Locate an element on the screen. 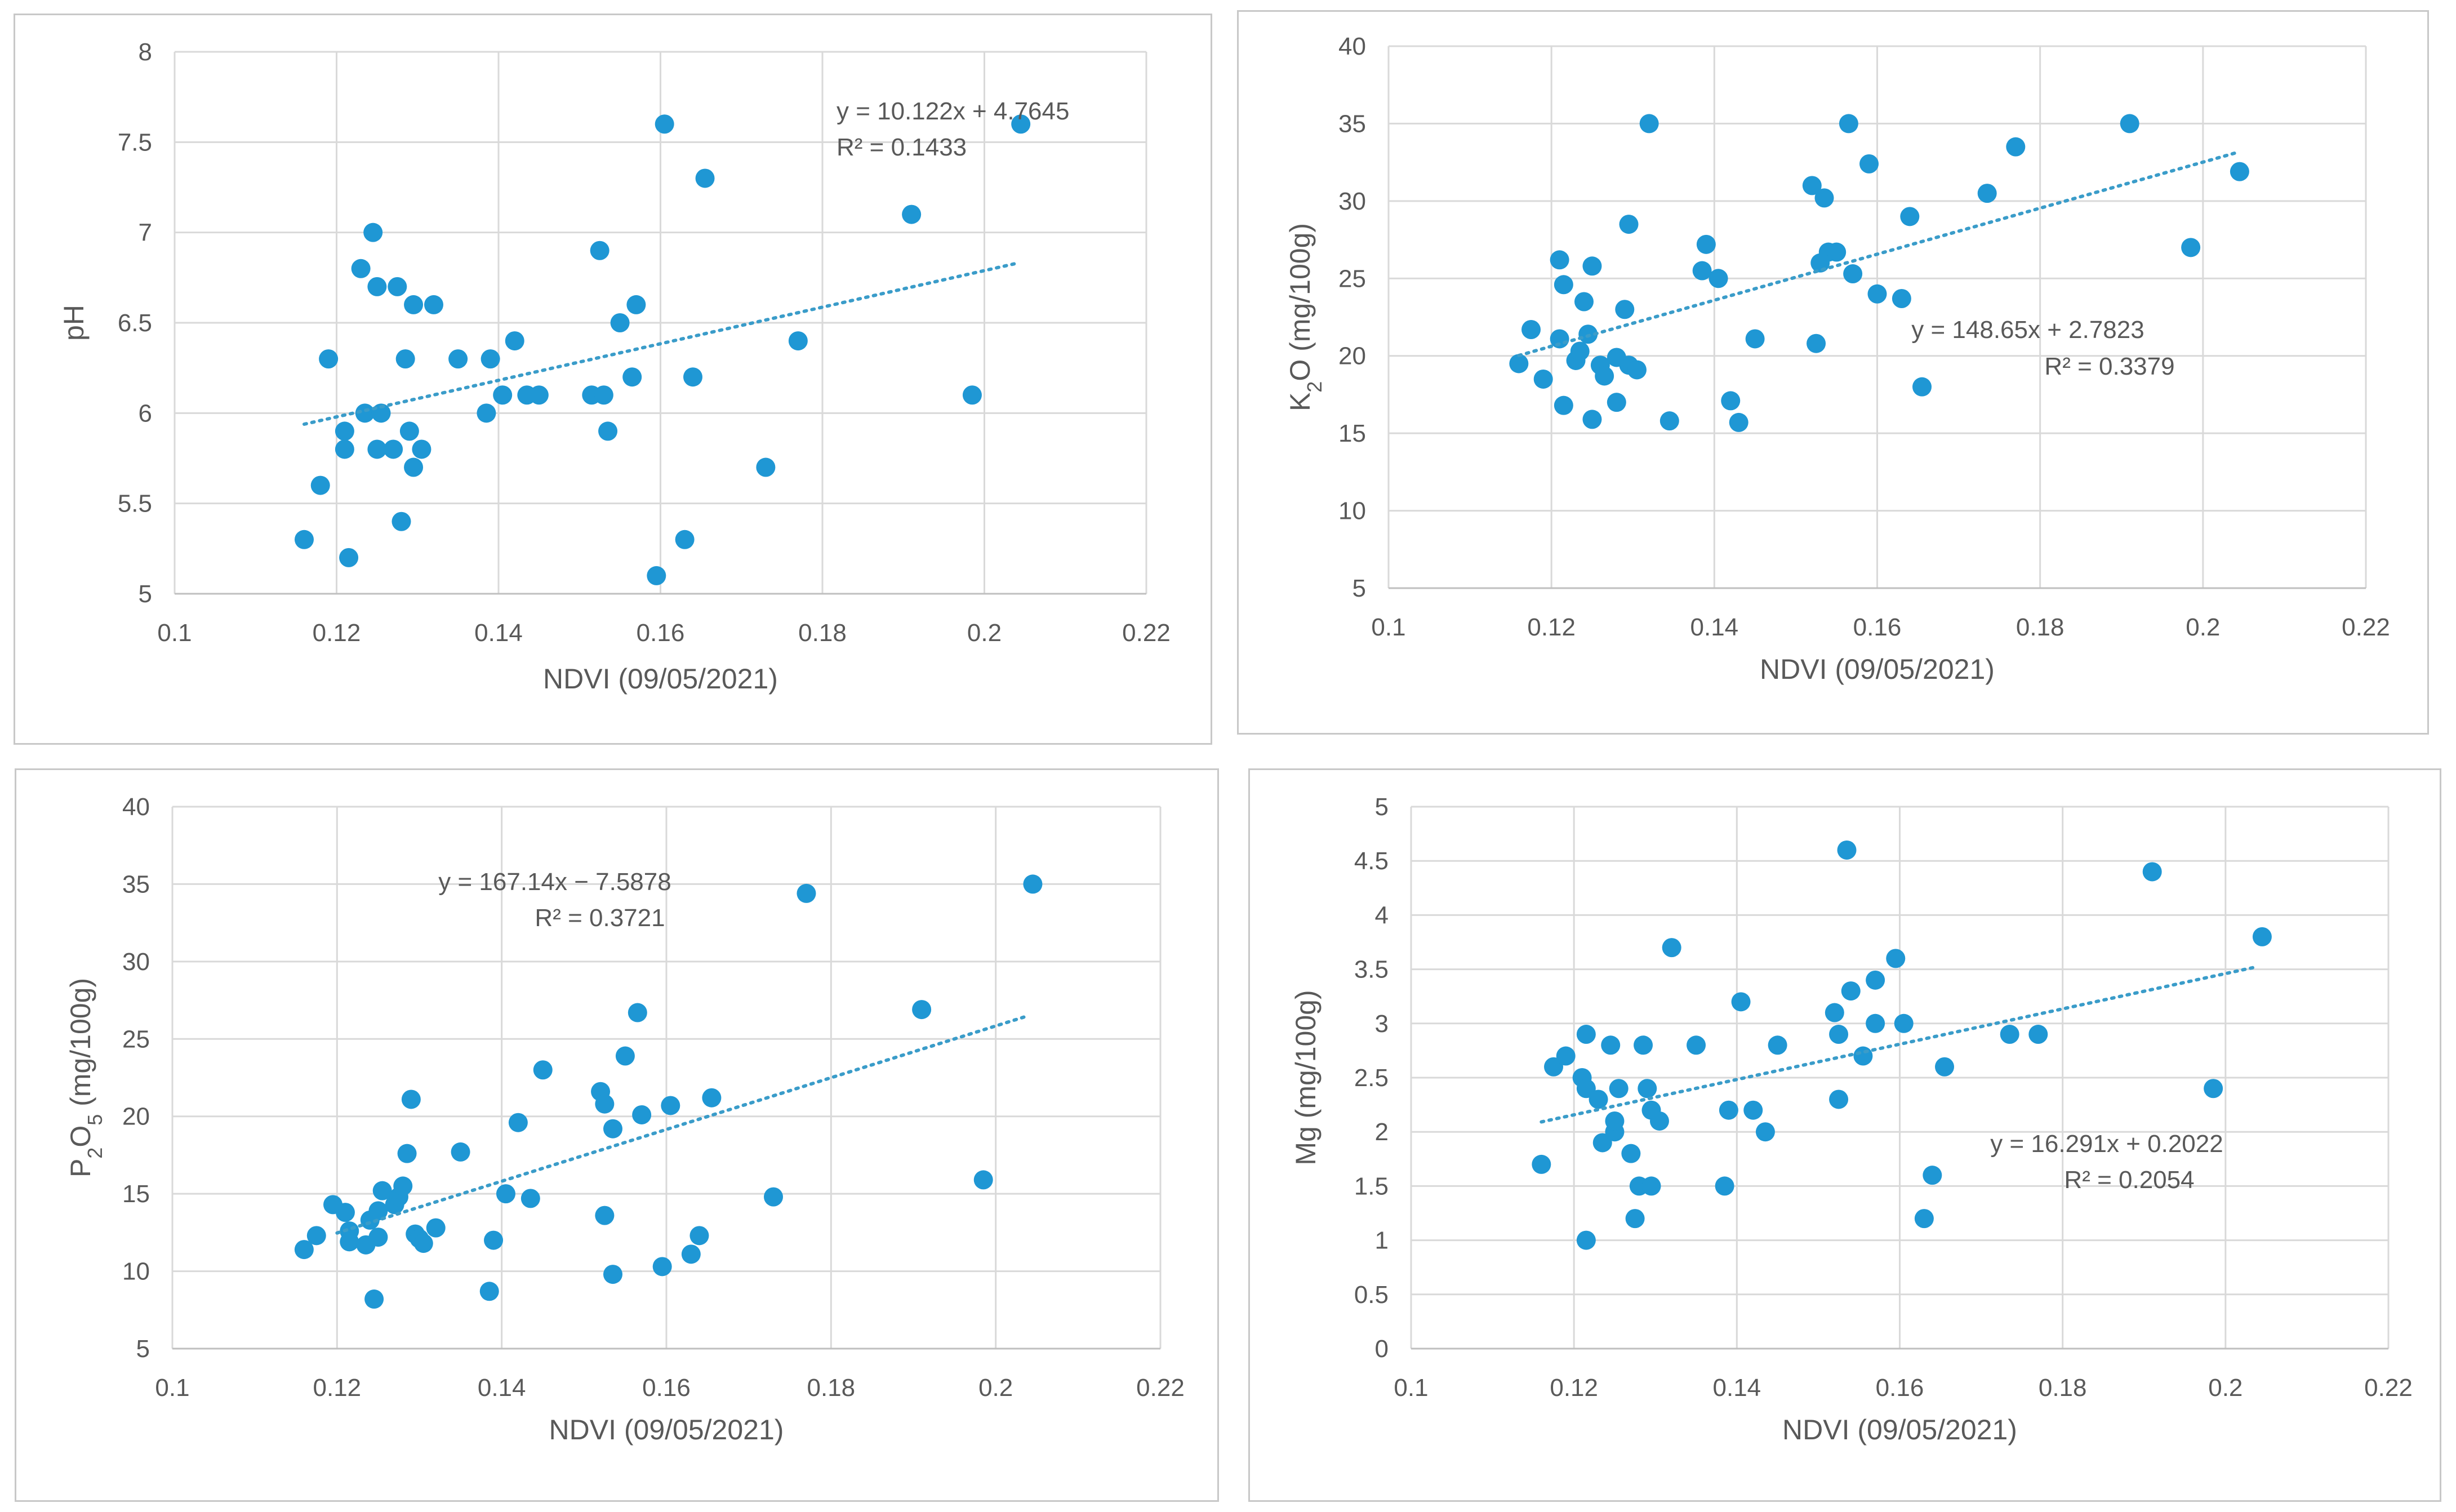  x-tick-label: 0.22 is located at coordinates (1160, 1388).